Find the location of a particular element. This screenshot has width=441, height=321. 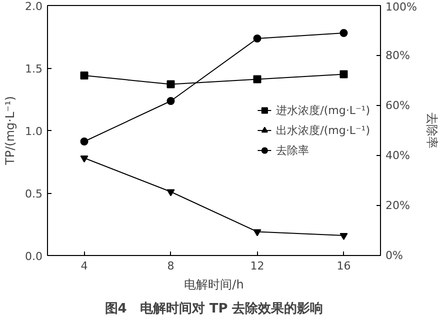

y-tick-label: 1.0 is located at coordinates (34, 131).